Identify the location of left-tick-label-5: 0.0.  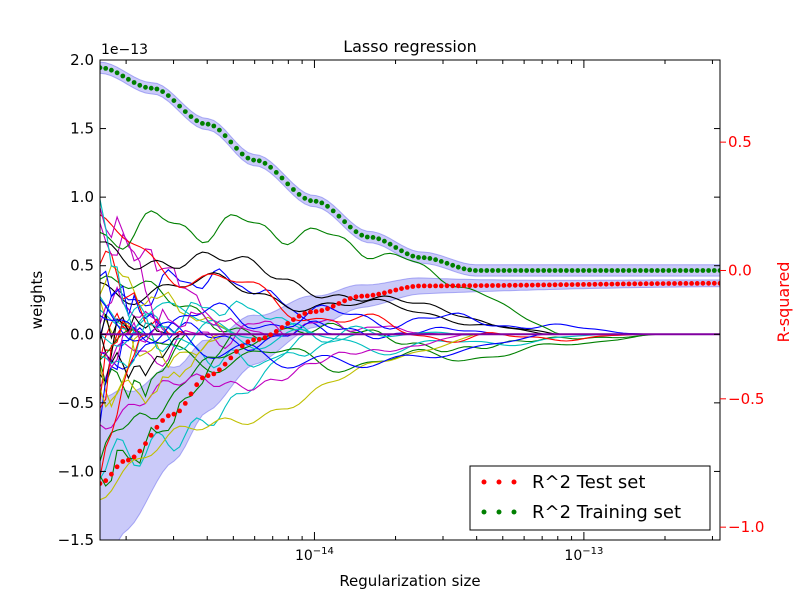
(82, 334).